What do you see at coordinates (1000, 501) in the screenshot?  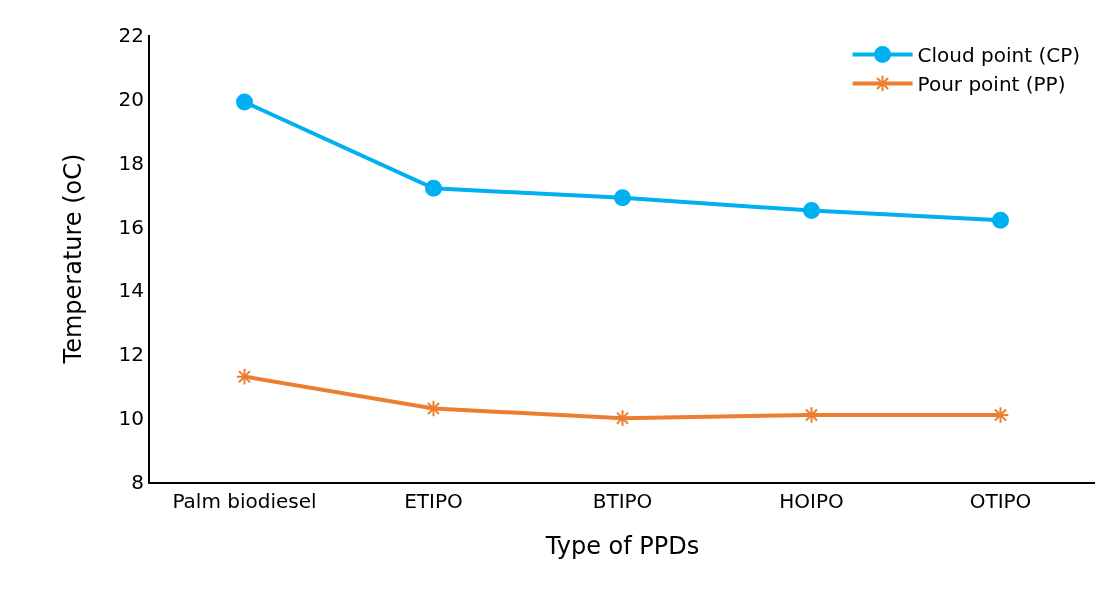 I see `x-tick-label: OTIPO` at bounding box center [1000, 501].